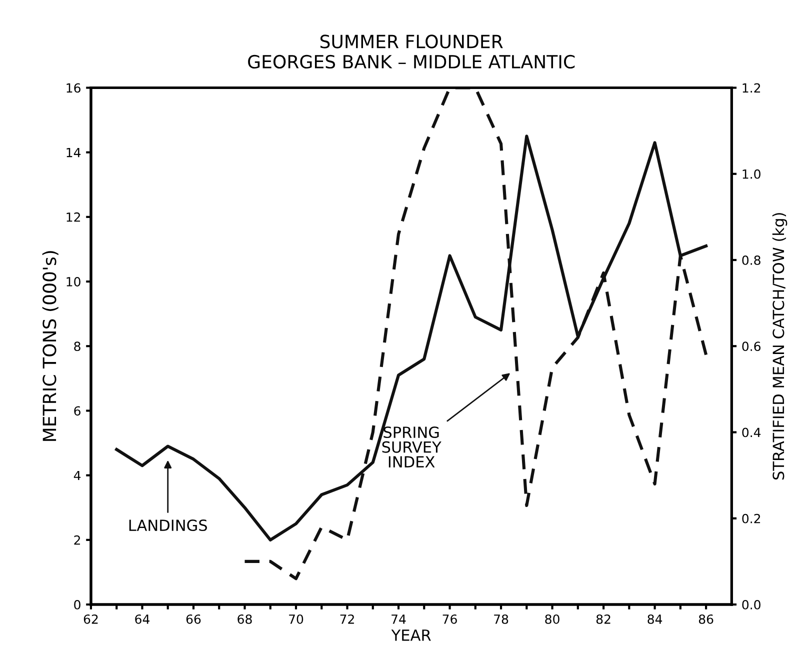  What do you see at coordinates (168, 526) in the screenshot?
I see `annotation: LANDINGS` at bounding box center [168, 526].